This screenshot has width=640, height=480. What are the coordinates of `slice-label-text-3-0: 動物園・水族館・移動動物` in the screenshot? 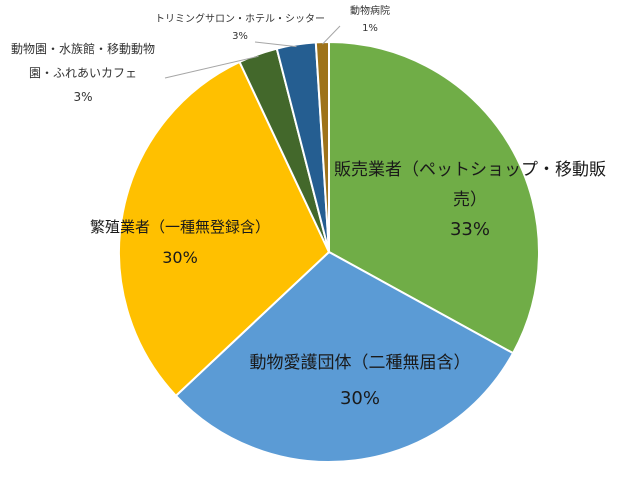 It's located at (83, 48).